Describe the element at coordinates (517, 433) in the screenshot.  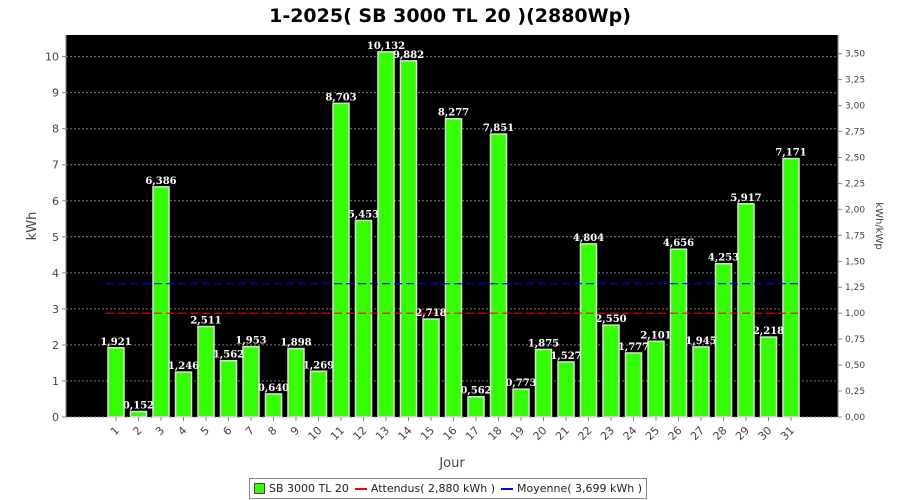
I see `x-tick-label: 19` at that location.